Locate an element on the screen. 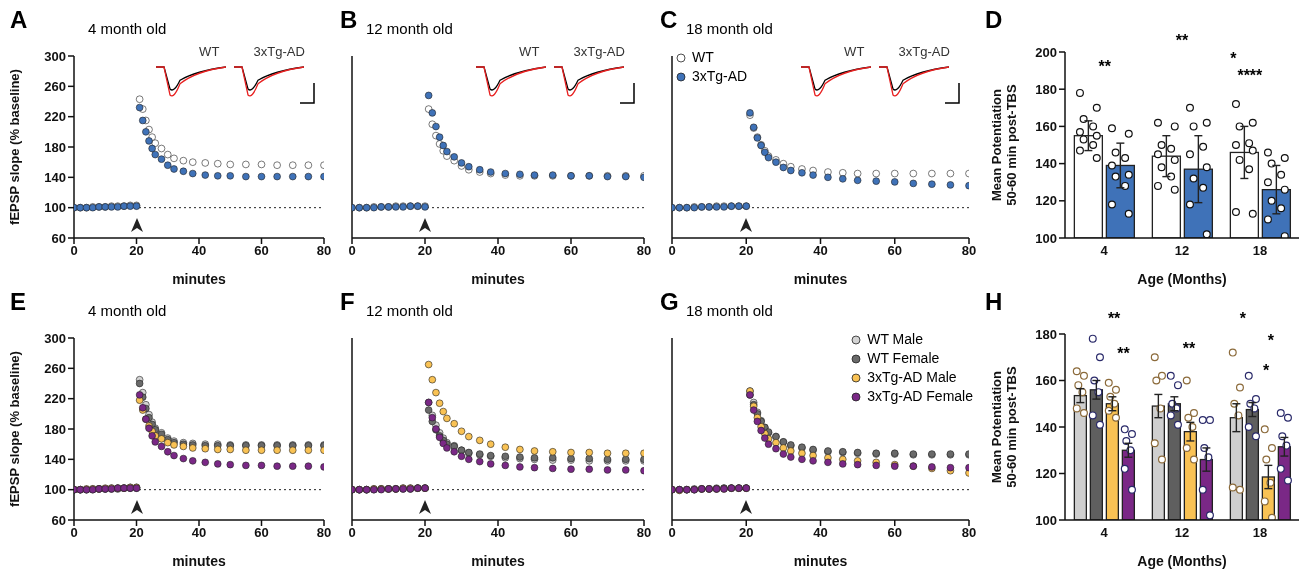 The height and width of the screenshot is (577, 1315). legend-label: 3xTg-AD is located at coordinates (720, 76).